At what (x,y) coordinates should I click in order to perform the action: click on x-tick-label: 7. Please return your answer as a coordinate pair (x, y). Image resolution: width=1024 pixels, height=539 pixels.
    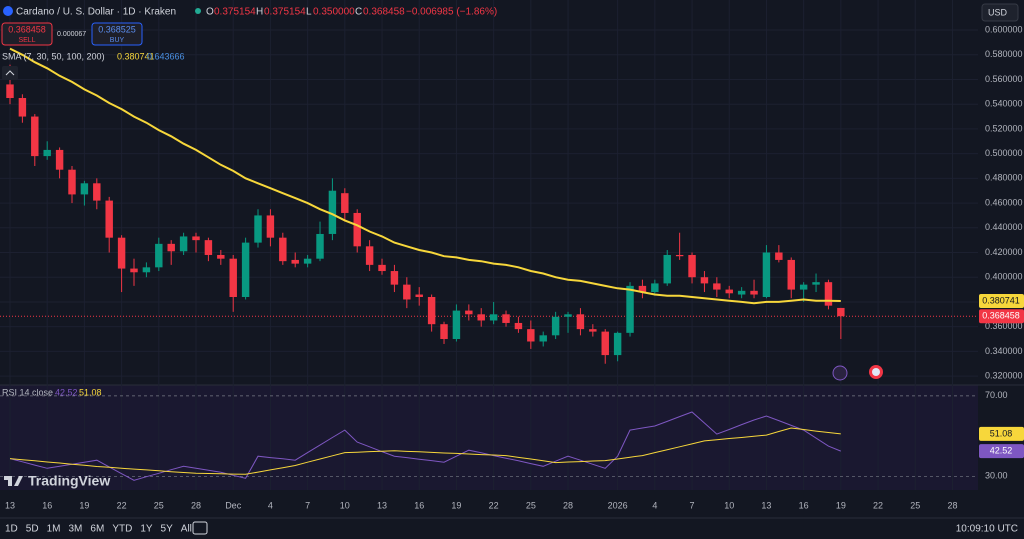
    Looking at the image, I should click on (692, 505).